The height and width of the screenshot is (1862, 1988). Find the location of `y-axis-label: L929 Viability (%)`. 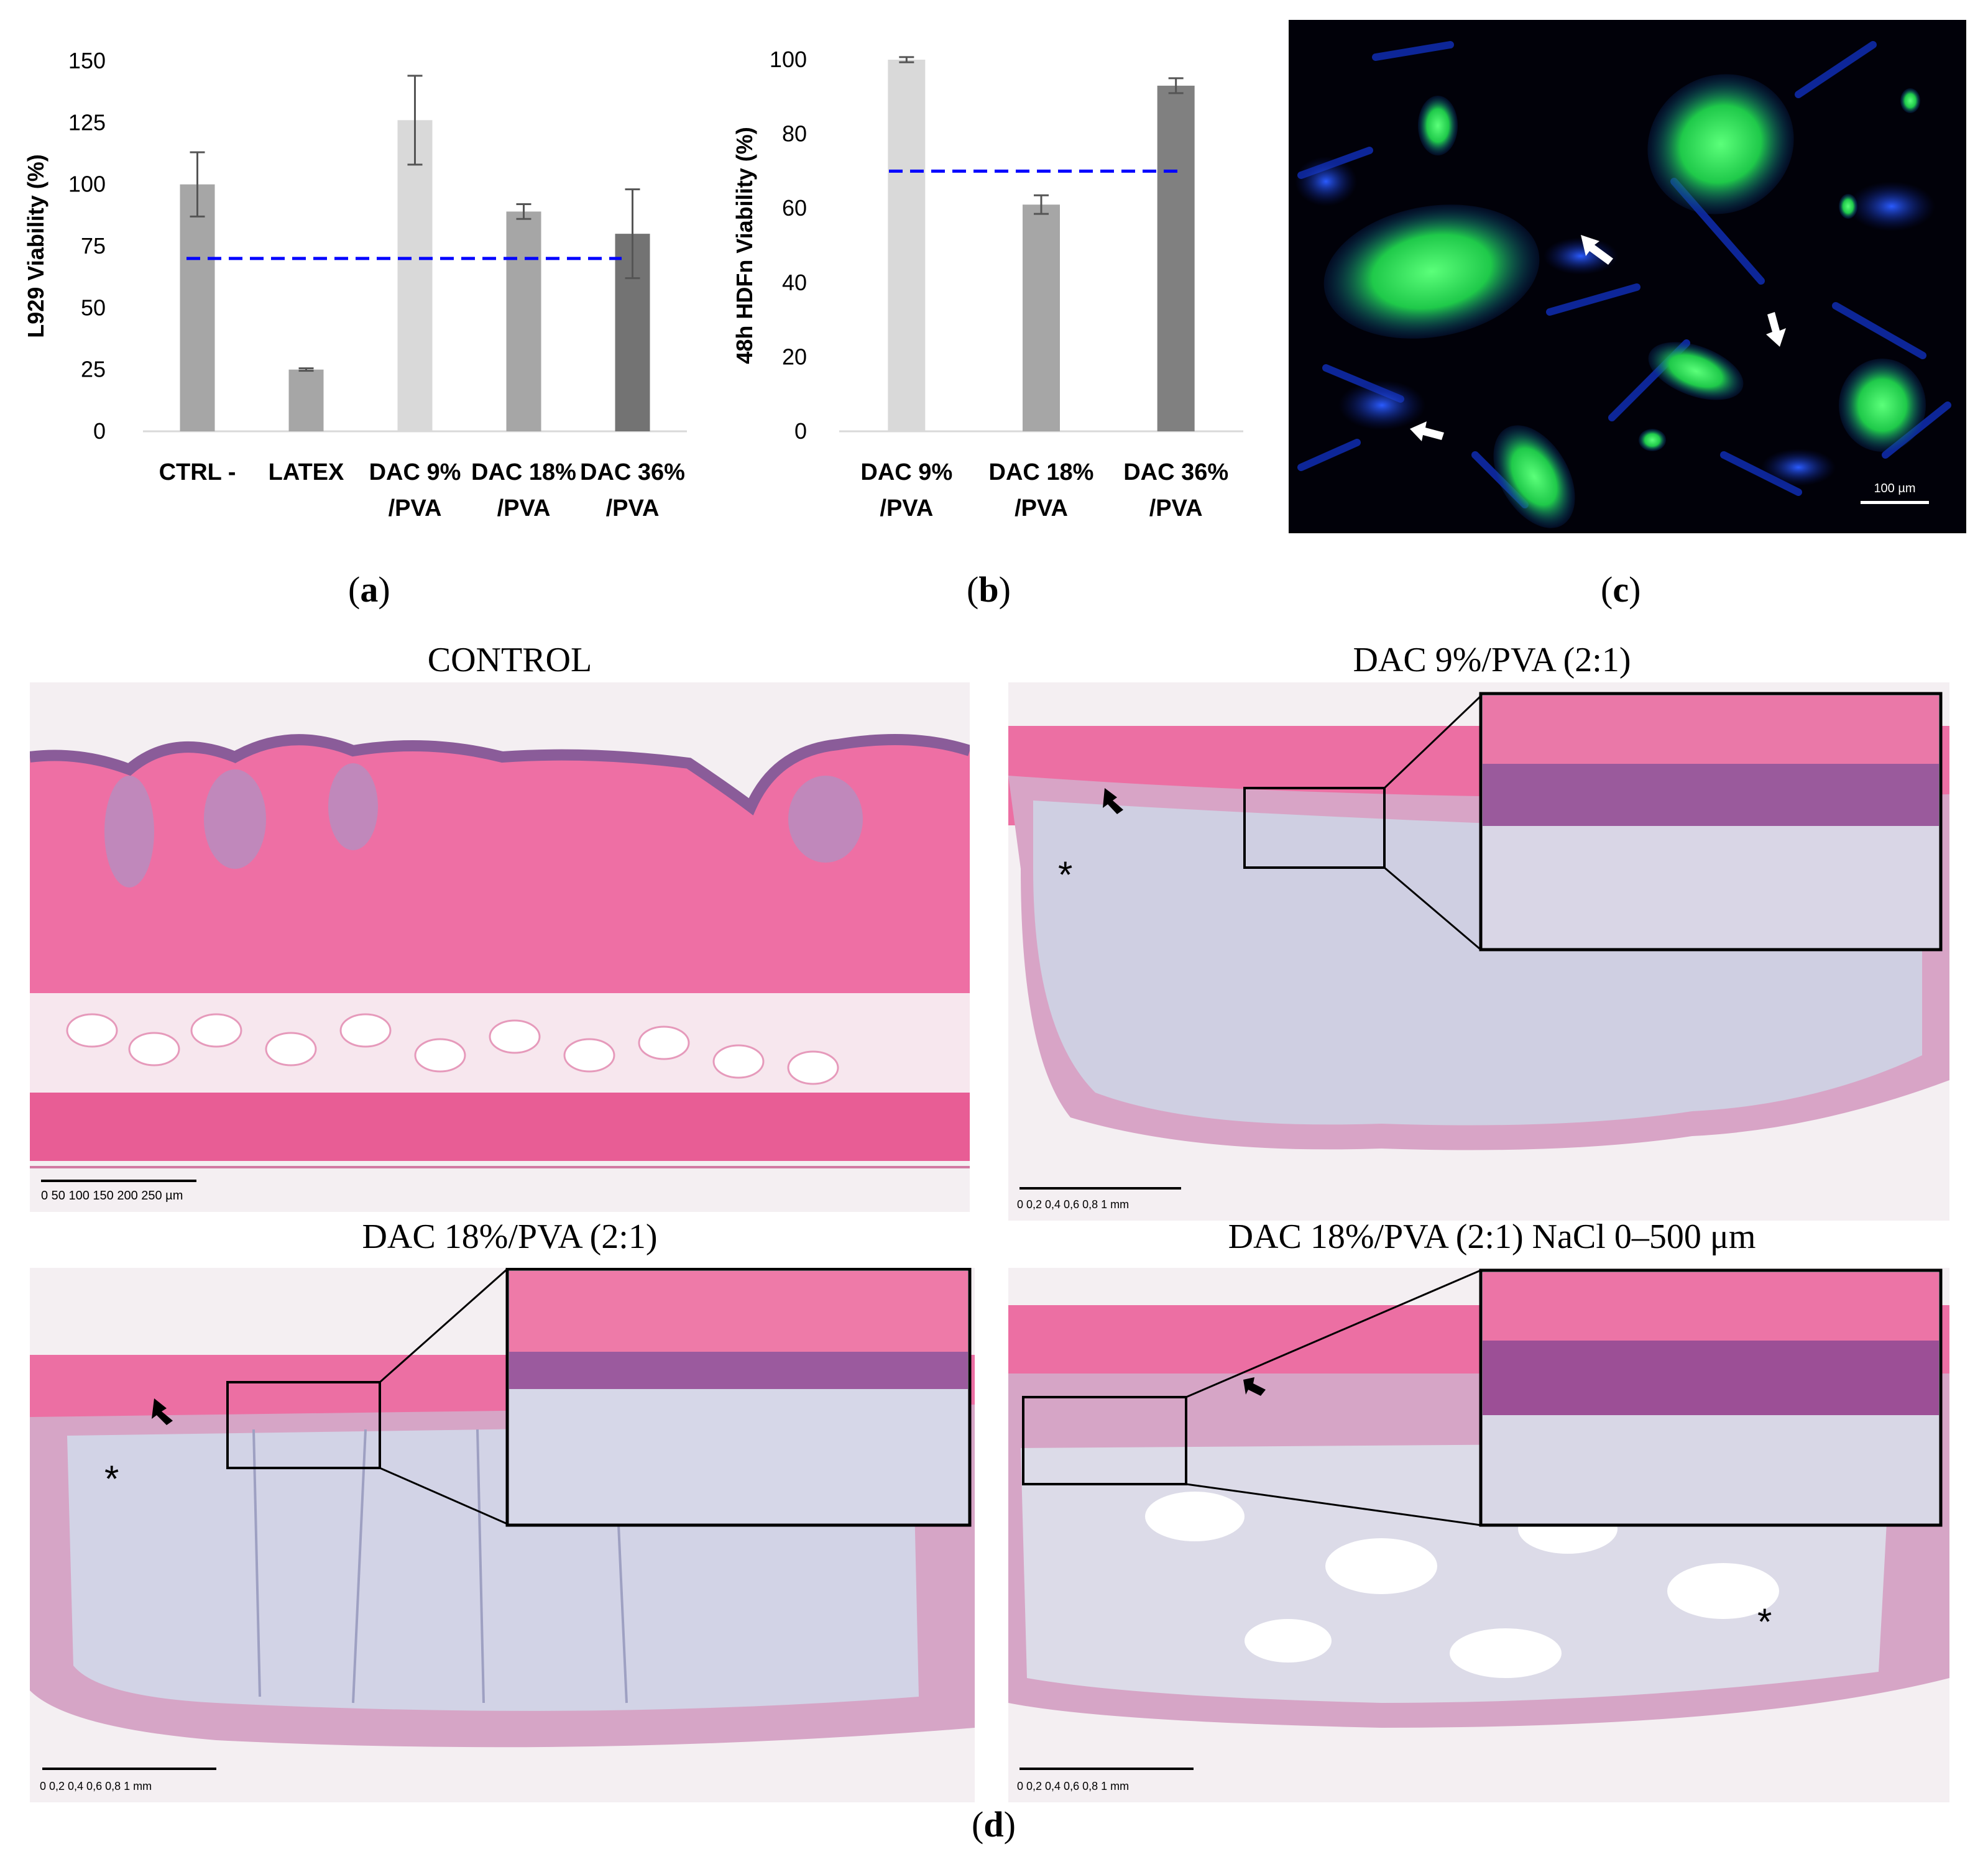

y-axis-label: L929 Viability (%) is located at coordinates (36, 245).